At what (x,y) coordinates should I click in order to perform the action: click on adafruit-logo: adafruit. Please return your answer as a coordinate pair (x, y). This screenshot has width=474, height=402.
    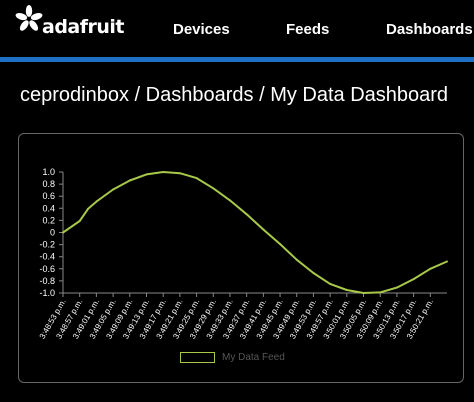
    Looking at the image, I should click on (74, 27).